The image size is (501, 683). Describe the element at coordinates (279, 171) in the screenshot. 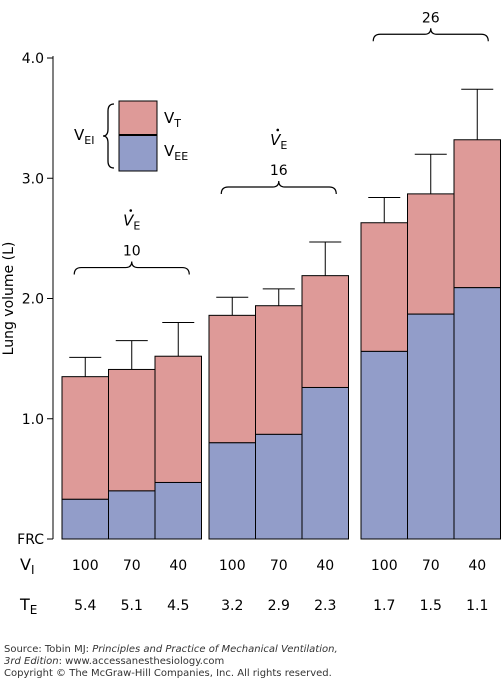

I see `ve-value: 16` at that location.